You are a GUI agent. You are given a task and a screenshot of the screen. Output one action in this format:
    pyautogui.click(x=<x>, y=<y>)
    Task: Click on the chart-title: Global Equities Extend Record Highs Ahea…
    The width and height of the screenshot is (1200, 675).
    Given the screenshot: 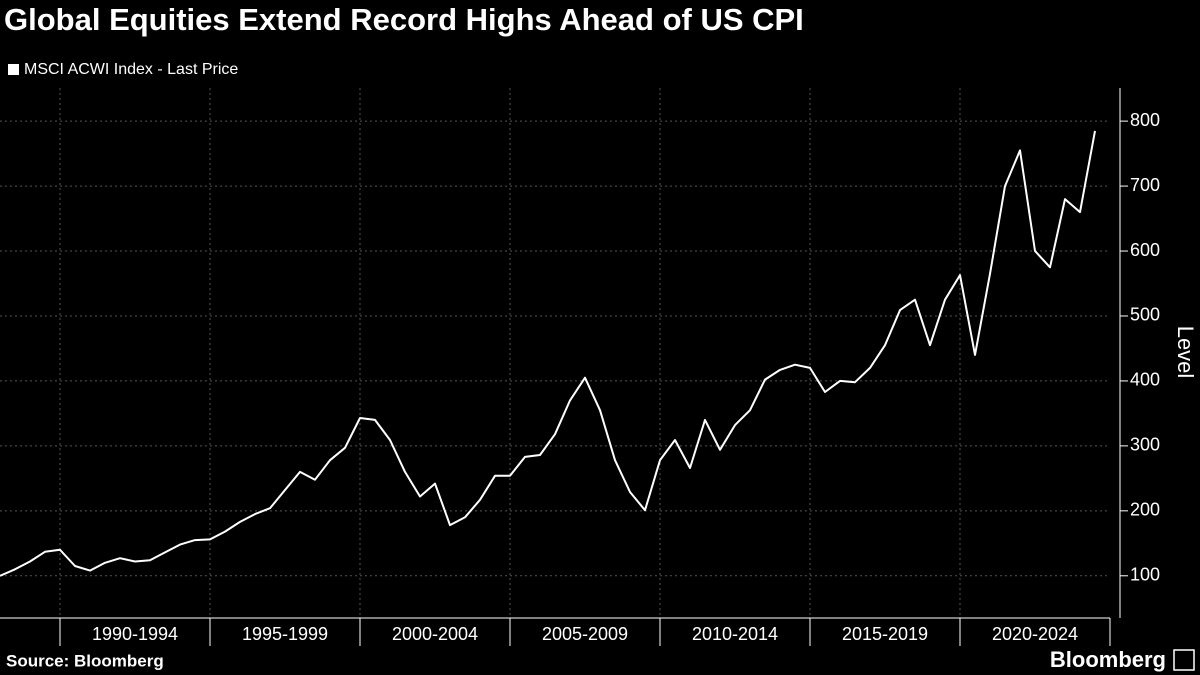 What is the action you would take?
    pyautogui.click(x=404, y=19)
    